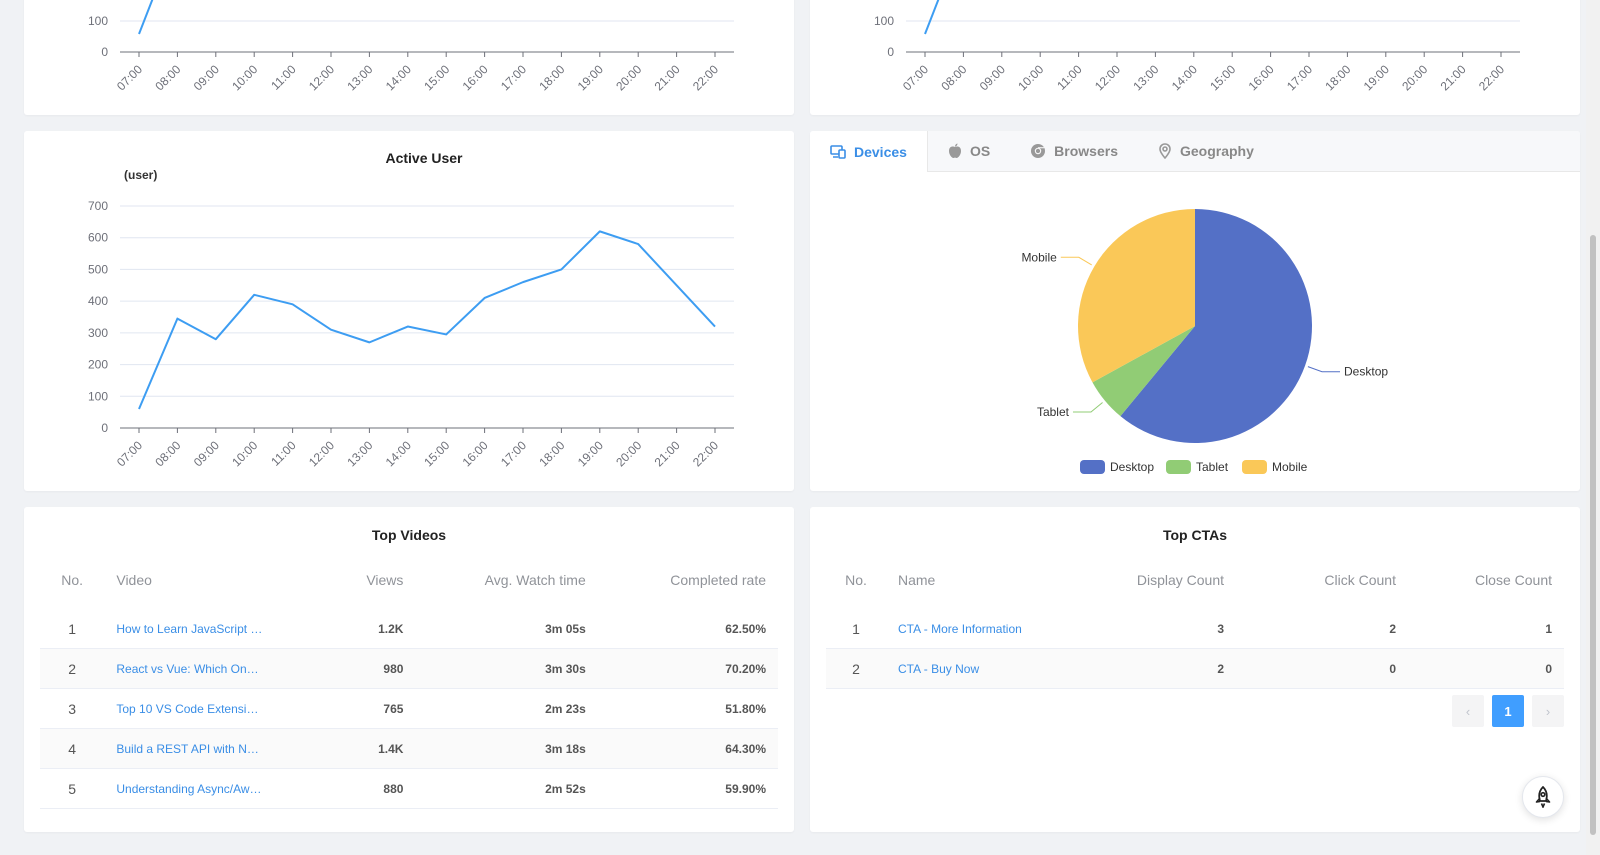 Image resolution: width=1600 pixels, height=855 pixels. What do you see at coordinates (687, 708) in the screenshot?
I see `completed-rate-value: 51.80%` at bounding box center [687, 708].